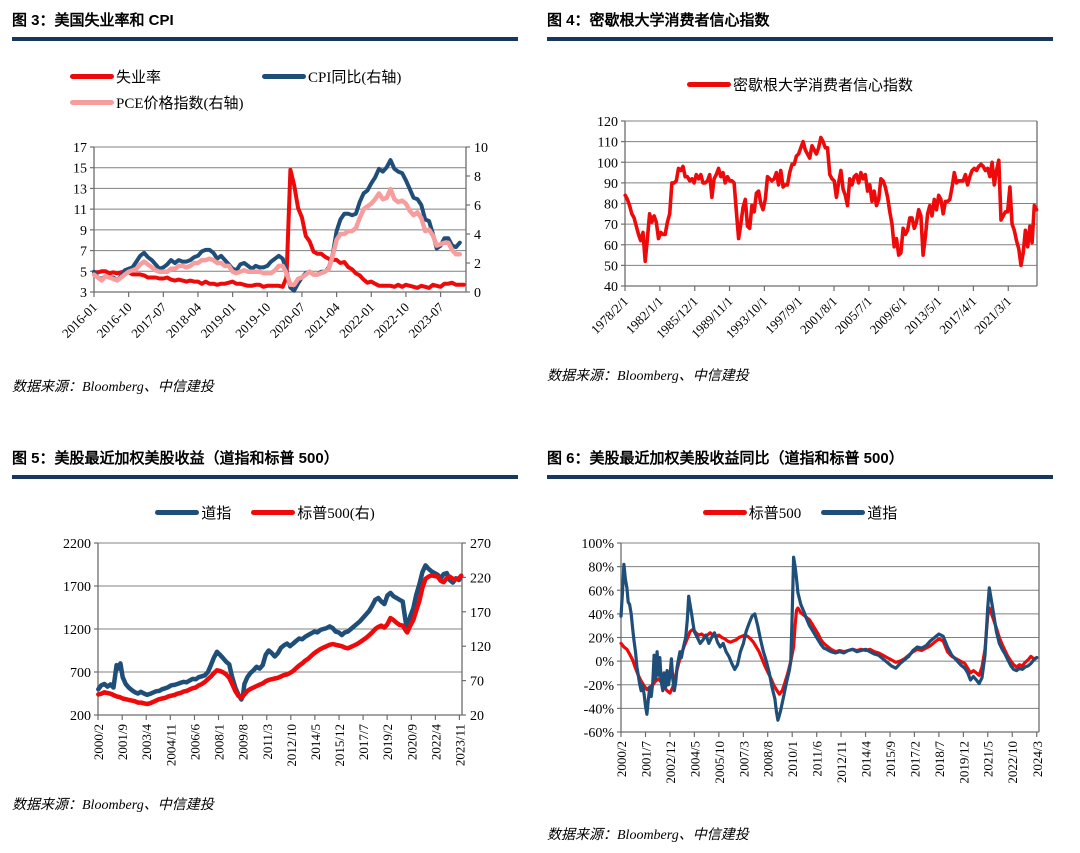 Image resolution: width=1080 pixels, height=853 pixels. What do you see at coordinates (193, 512) in the screenshot?
I see `legend-item: 道指` at bounding box center [193, 512].